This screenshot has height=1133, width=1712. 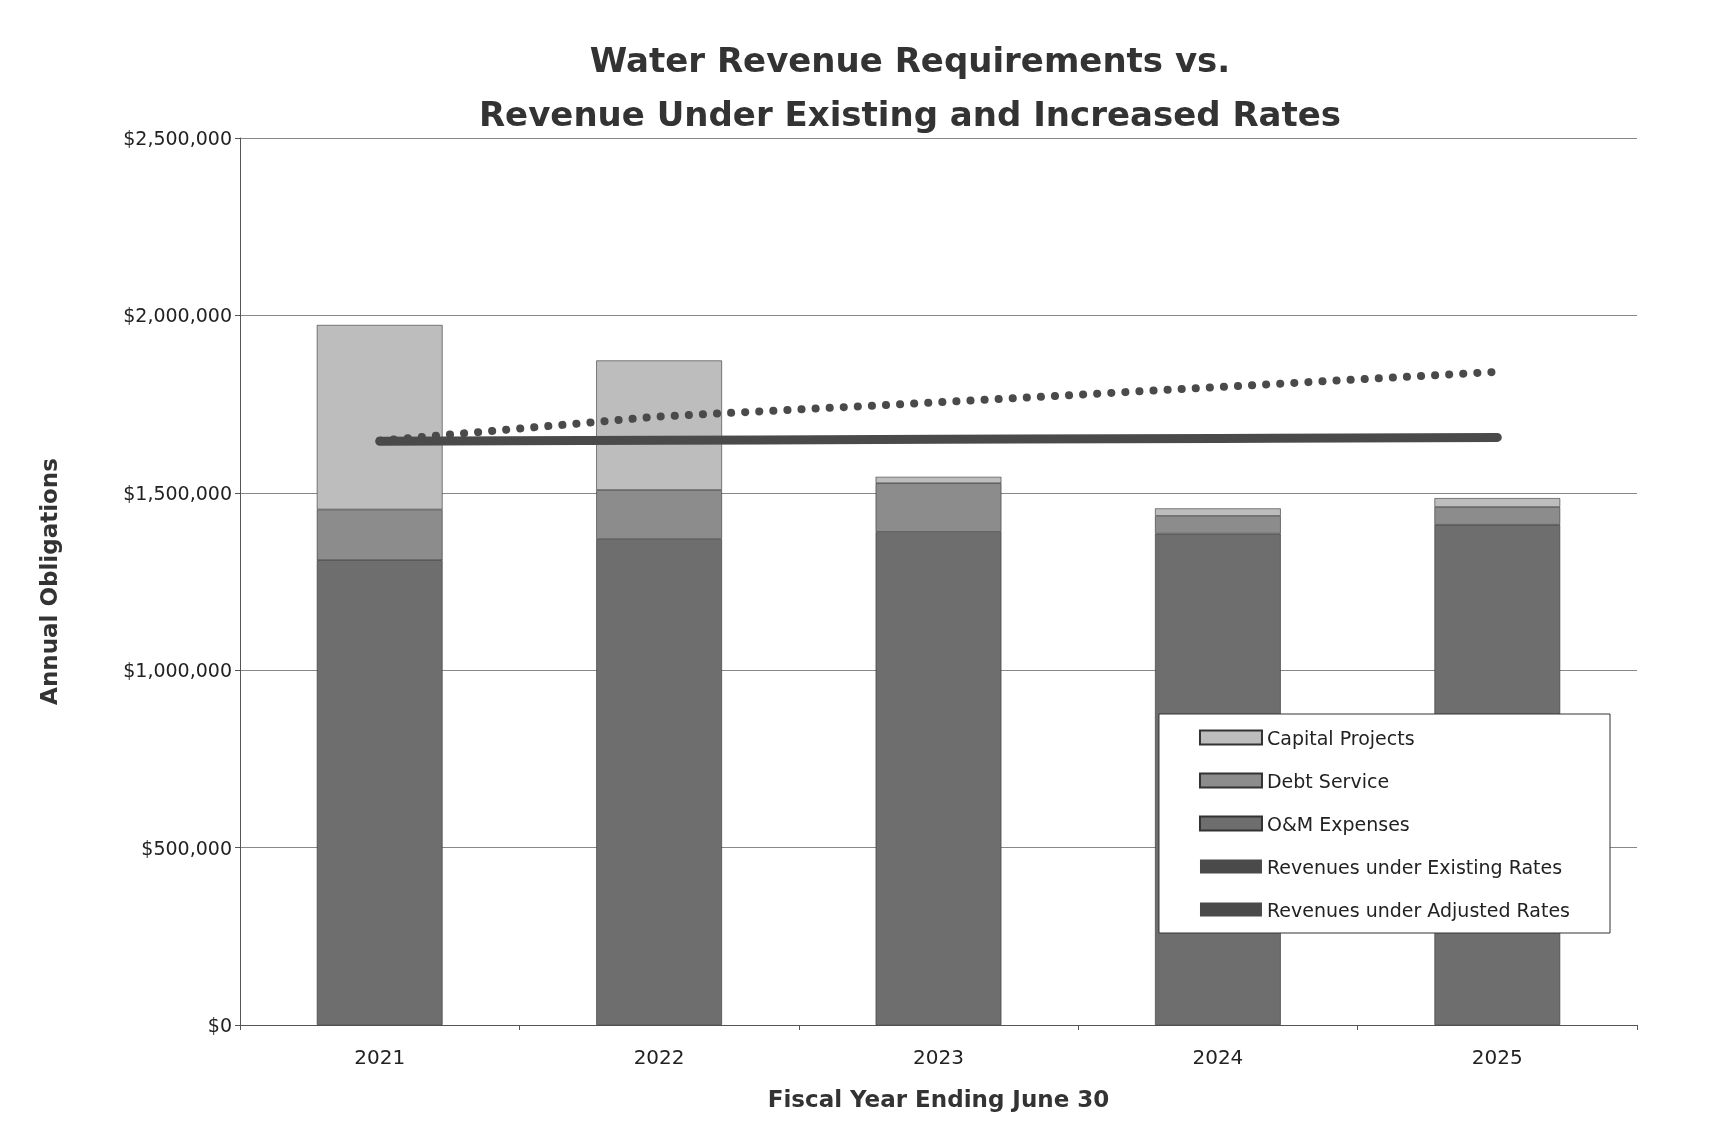 I want to click on y-axis-title: Annual Obligations, so click(x=48, y=581).